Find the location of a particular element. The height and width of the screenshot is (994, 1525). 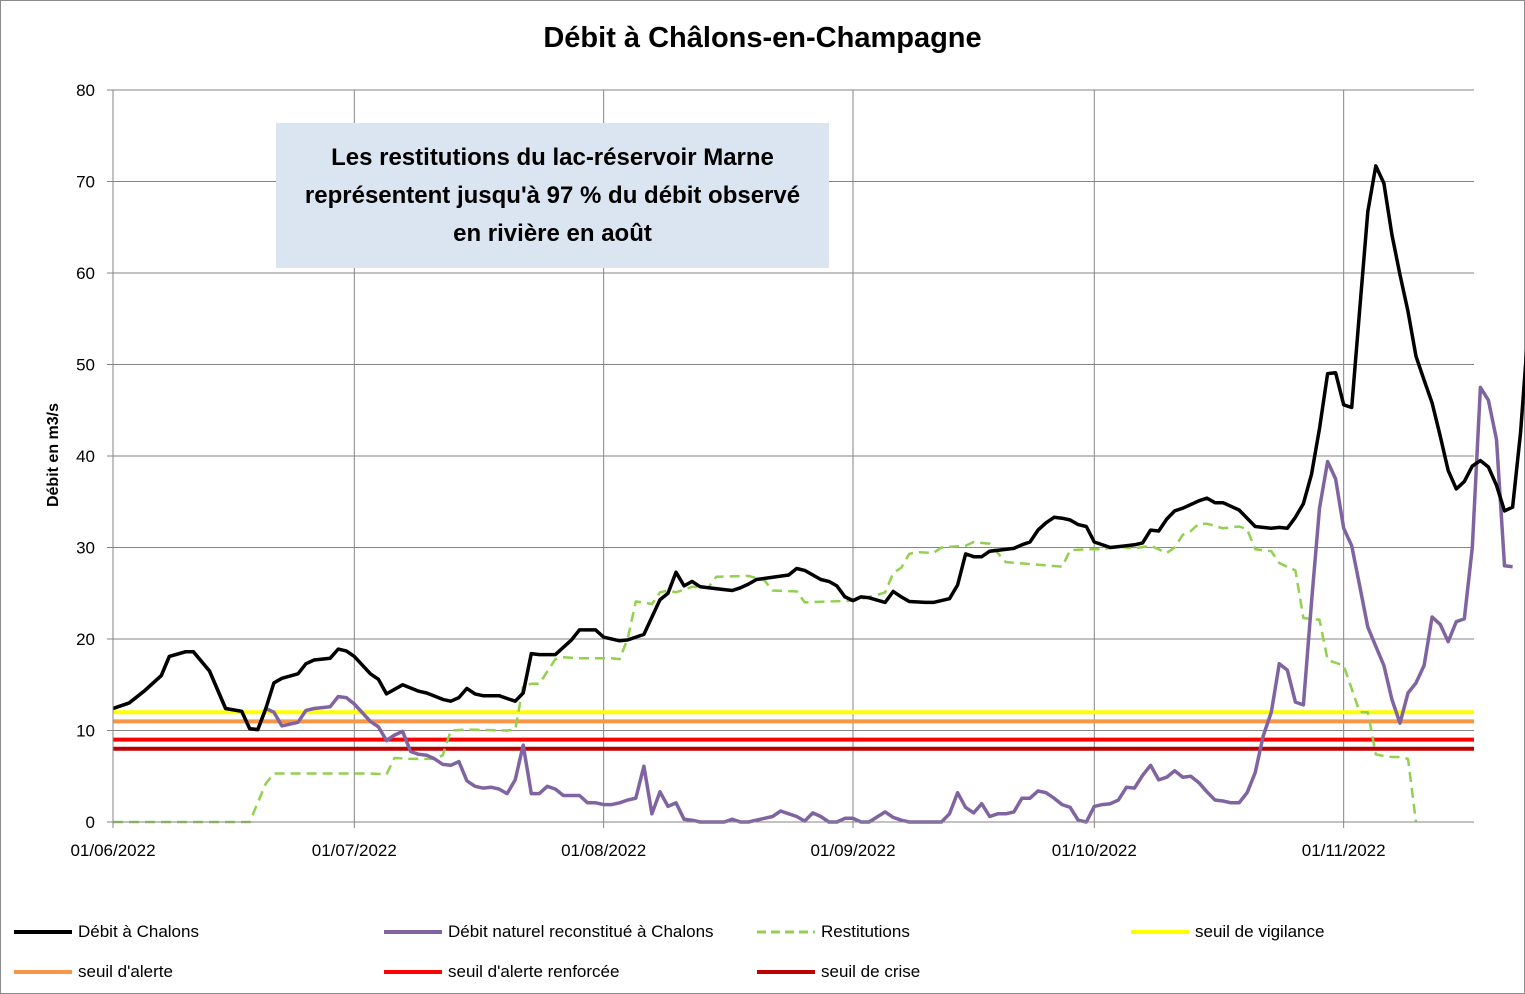

legend-item: Débit à Chalons is located at coordinates (106, 932).